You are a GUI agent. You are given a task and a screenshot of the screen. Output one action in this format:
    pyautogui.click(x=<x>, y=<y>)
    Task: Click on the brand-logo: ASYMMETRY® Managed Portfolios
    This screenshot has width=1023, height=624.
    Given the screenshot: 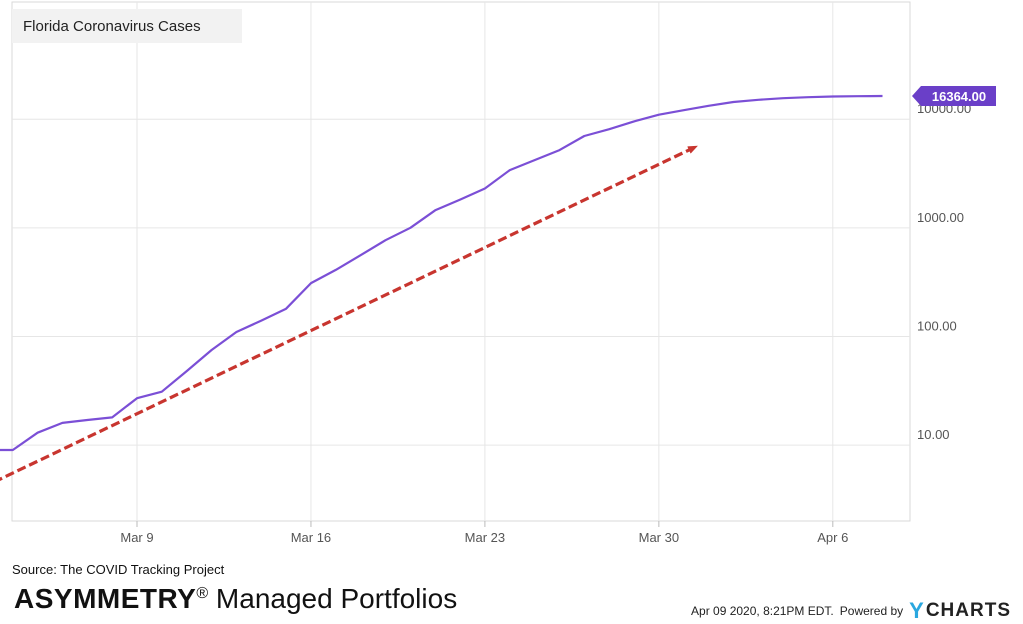 What is the action you would take?
    pyautogui.click(x=235, y=599)
    